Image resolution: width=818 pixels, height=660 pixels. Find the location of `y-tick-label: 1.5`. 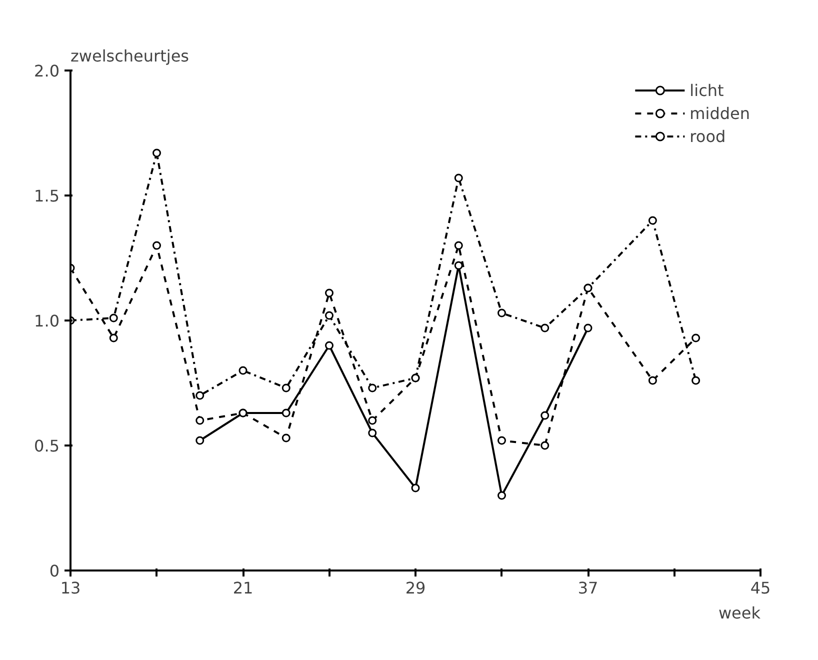

y-tick-label: 1.5 is located at coordinates (47, 196).